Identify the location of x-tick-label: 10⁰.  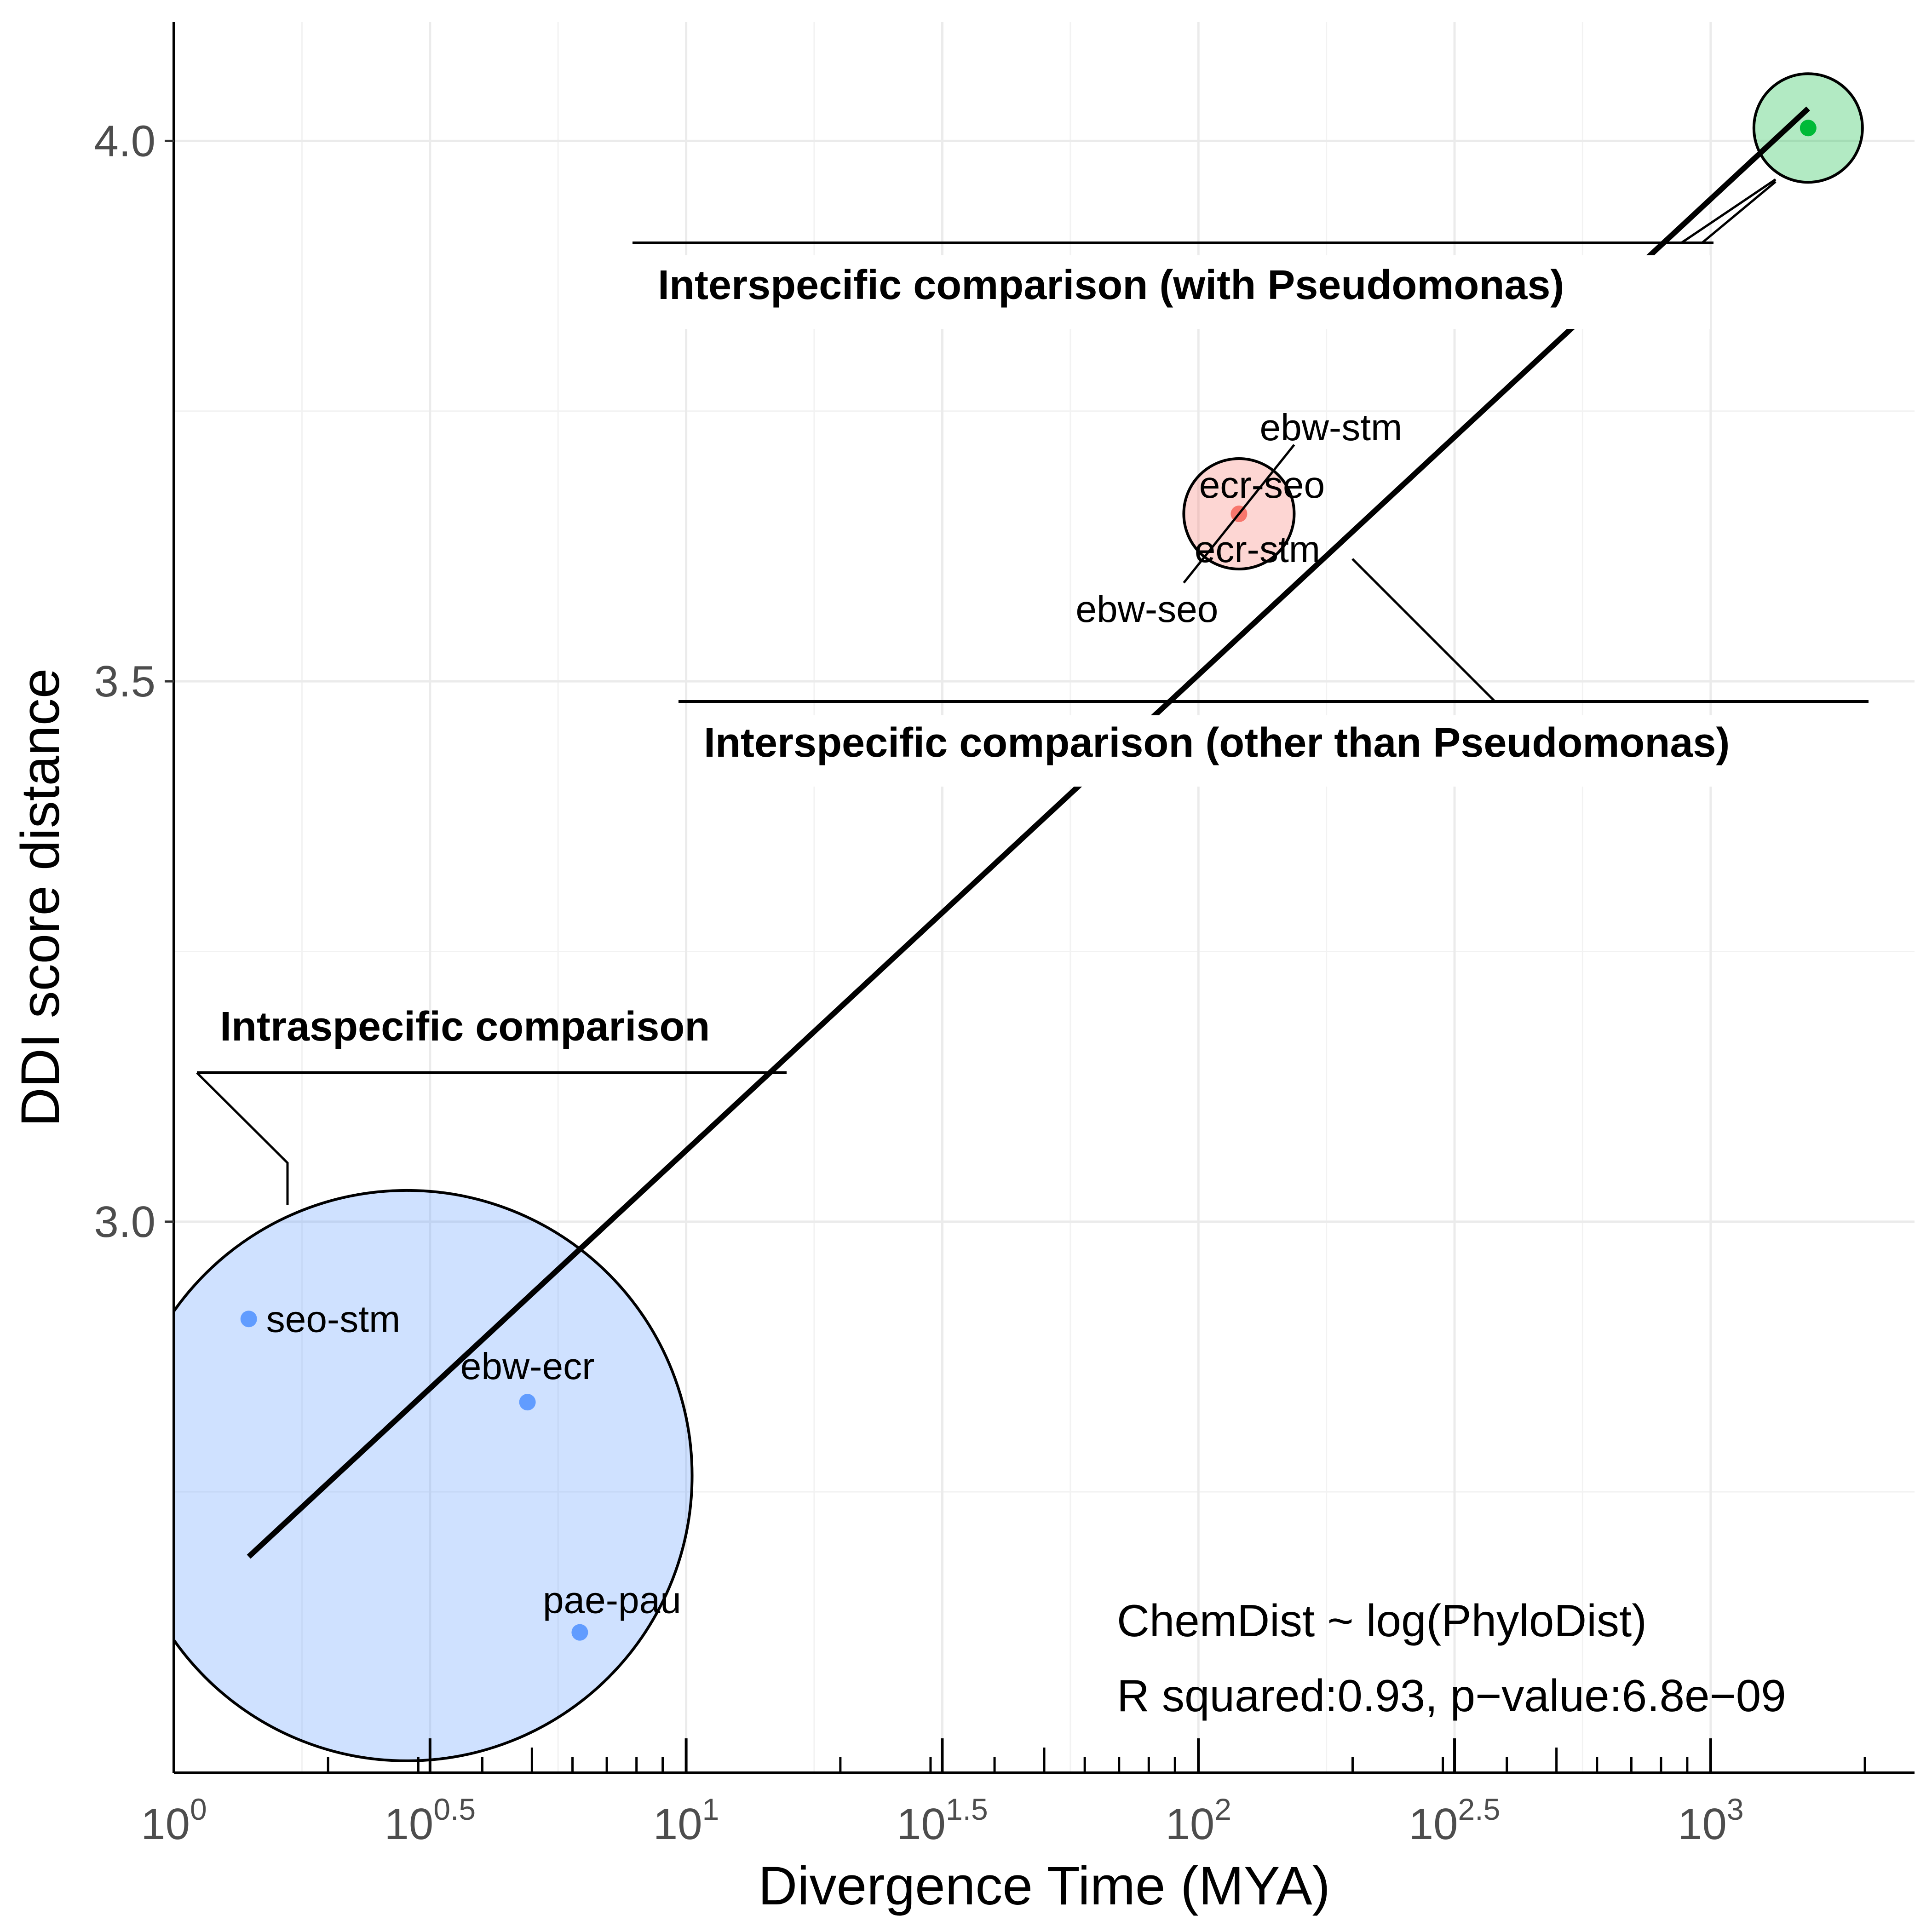
(174, 1820).